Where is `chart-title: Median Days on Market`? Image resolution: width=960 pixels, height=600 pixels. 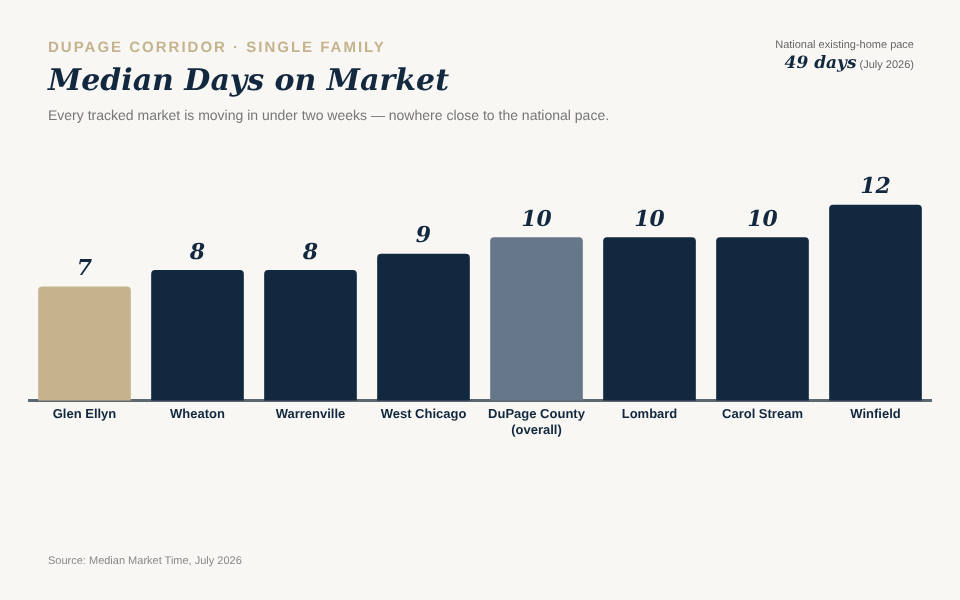
chart-title: Median Days on Market is located at coordinates (249, 80).